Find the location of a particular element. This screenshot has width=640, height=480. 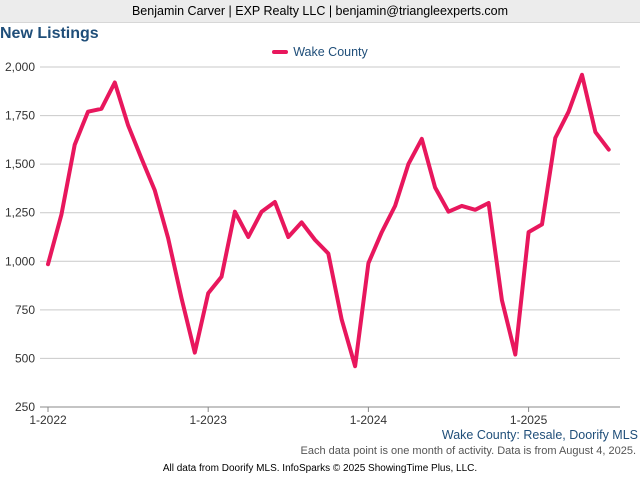

x-axis: 1-2022 1-2023 1-2024 1-2025 is located at coordinates (324, 416).